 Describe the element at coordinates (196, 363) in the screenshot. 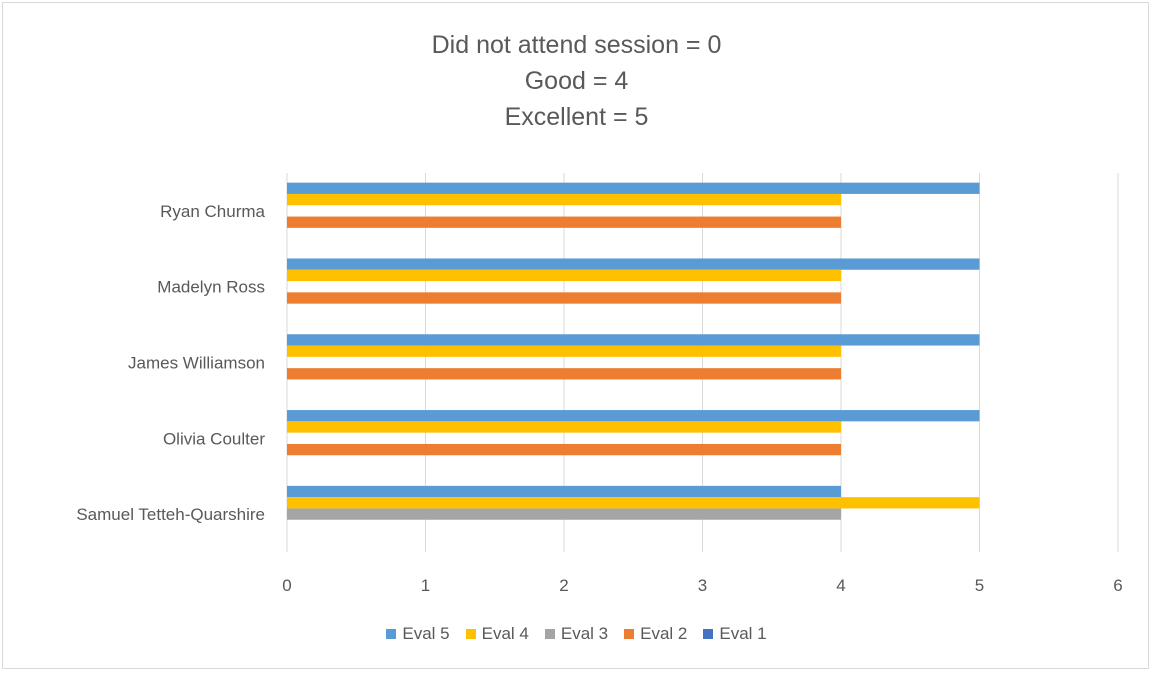

I see `category-label: James Williamson` at that location.